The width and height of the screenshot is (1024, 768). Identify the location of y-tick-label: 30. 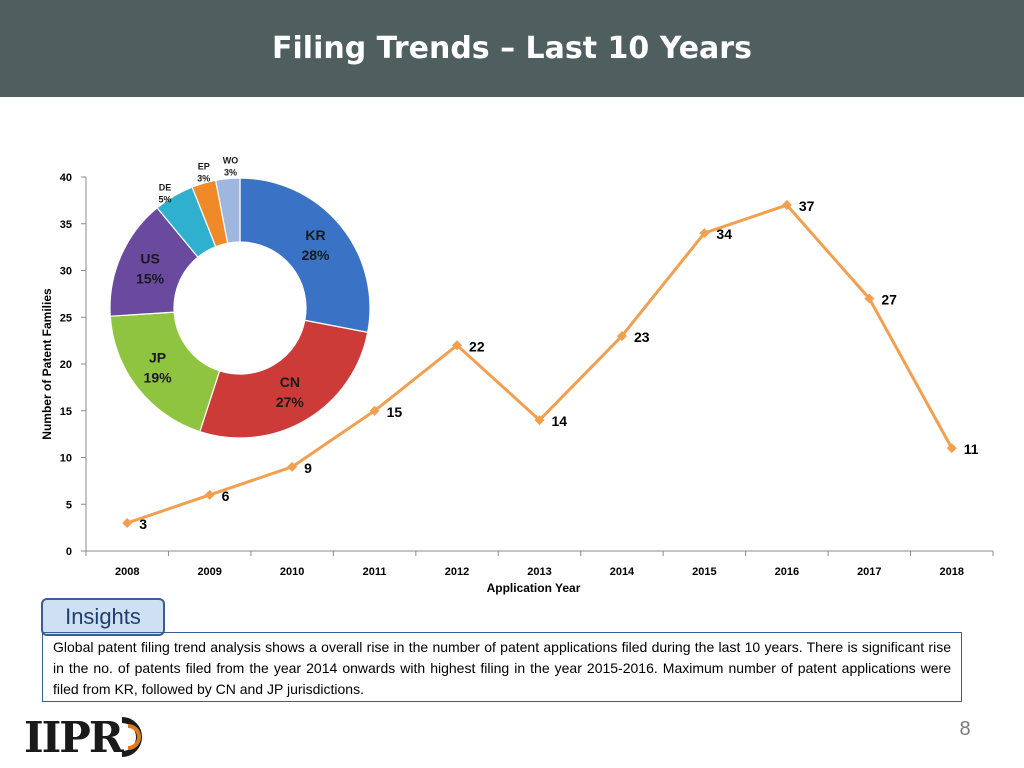
(66, 272).